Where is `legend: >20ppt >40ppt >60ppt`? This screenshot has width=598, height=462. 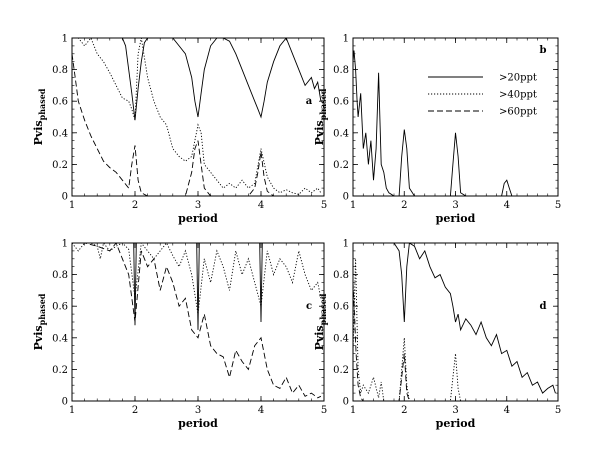
legend: >20ppt >40ppt >60ppt is located at coordinates (482, 95).